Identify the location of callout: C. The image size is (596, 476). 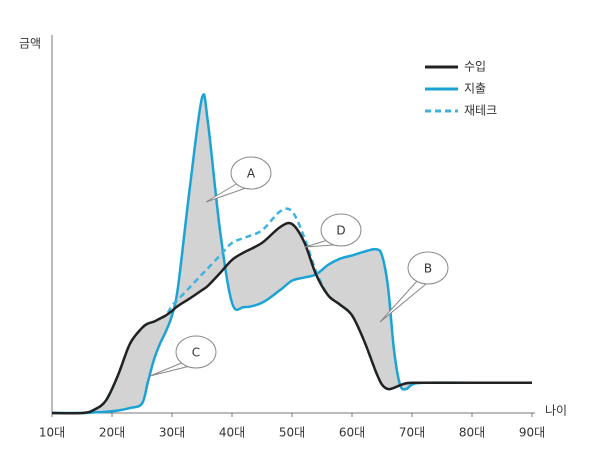
(183, 356).